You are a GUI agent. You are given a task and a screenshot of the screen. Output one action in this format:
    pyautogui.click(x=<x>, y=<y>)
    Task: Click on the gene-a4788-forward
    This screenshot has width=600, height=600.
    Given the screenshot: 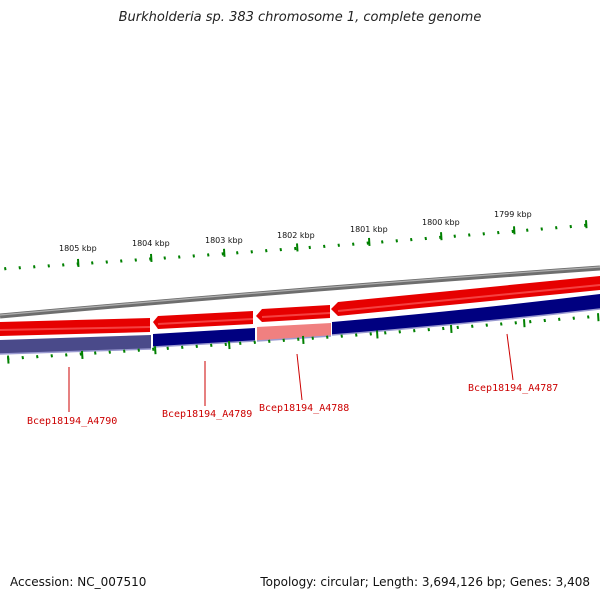 What is the action you would take?
    pyautogui.click(x=293, y=313)
    